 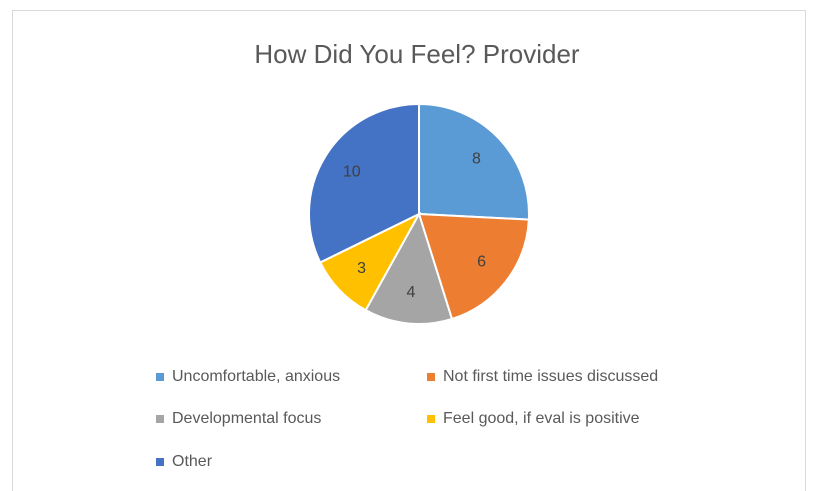 I want to click on legend-label: Not first time issues discussed, so click(x=550, y=376).